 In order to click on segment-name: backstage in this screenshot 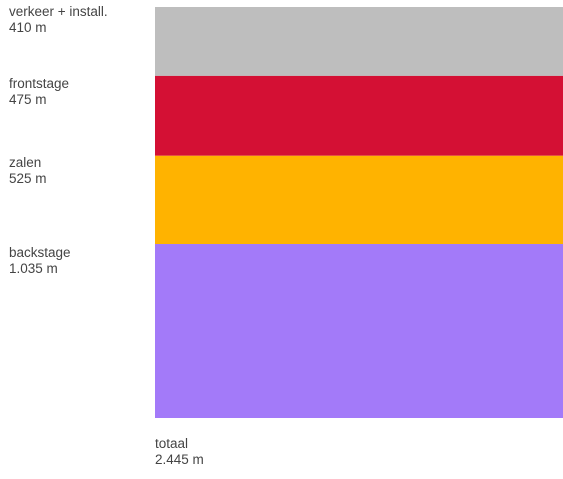, I will do `click(40, 252)`.